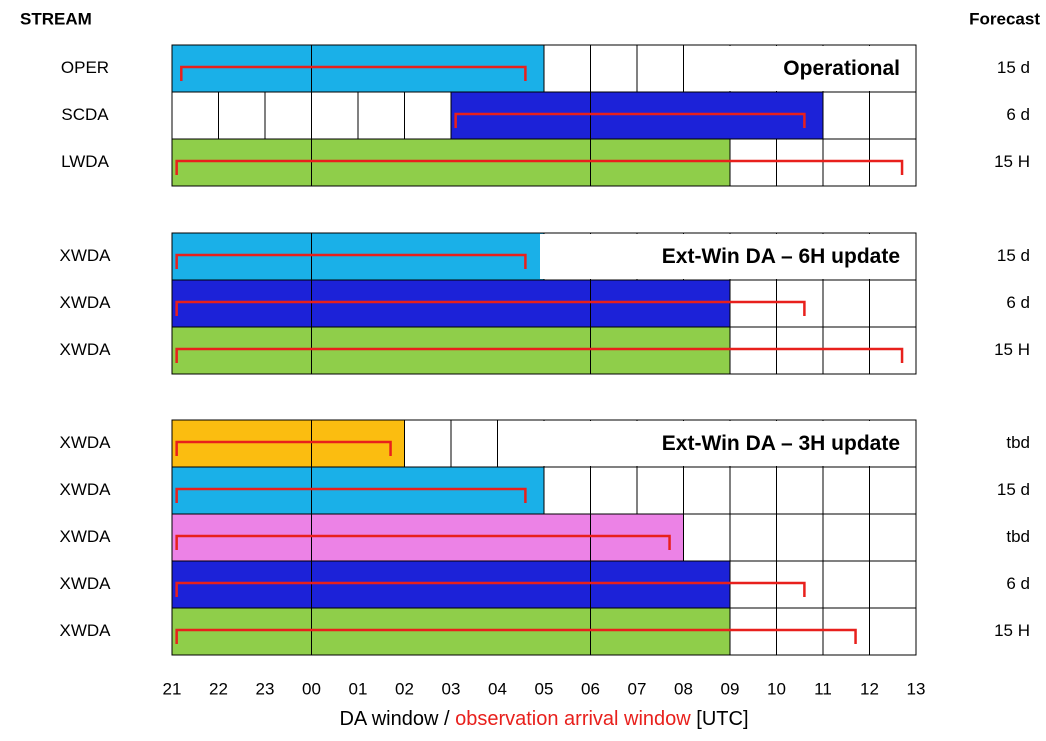  What do you see at coordinates (311, 688) in the screenshot?
I see `x-tick-label: 00` at bounding box center [311, 688].